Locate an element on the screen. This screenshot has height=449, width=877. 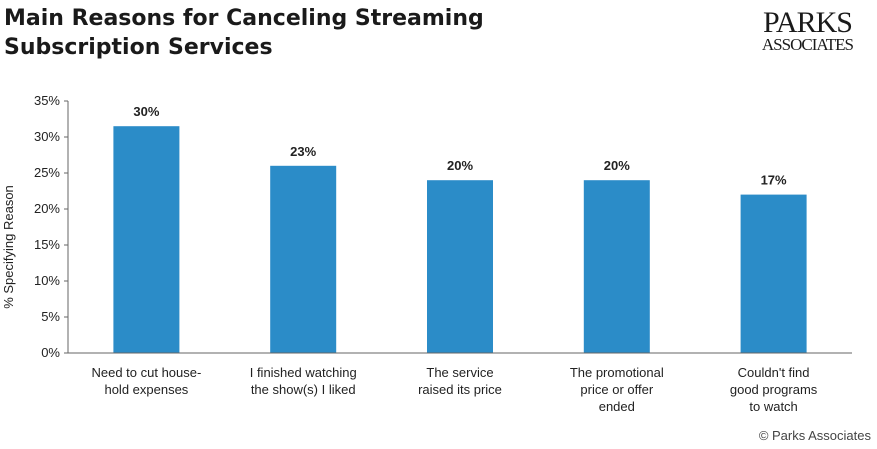
chart-title-line2: Subscription Services is located at coordinates (138, 47).